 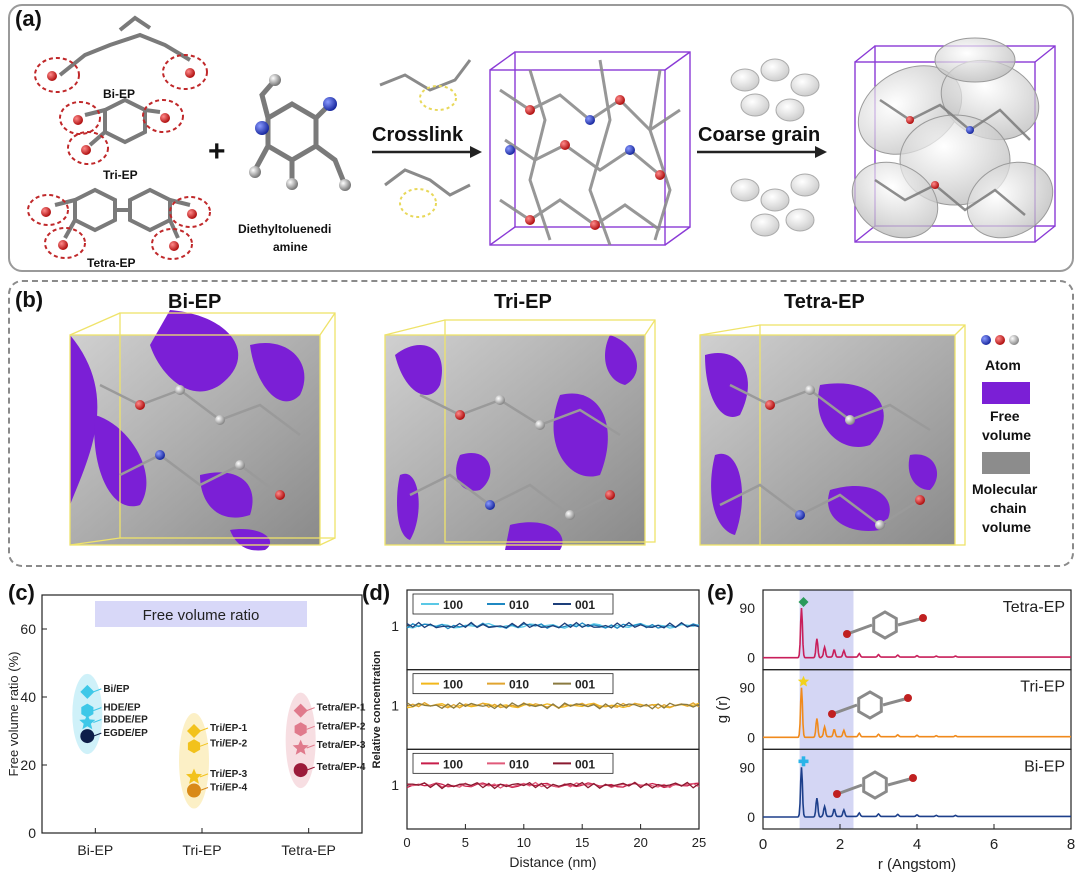 What do you see at coordinates (376, 592) in the screenshot?
I see `panel-d-label: (d)` at bounding box center [376, 592].